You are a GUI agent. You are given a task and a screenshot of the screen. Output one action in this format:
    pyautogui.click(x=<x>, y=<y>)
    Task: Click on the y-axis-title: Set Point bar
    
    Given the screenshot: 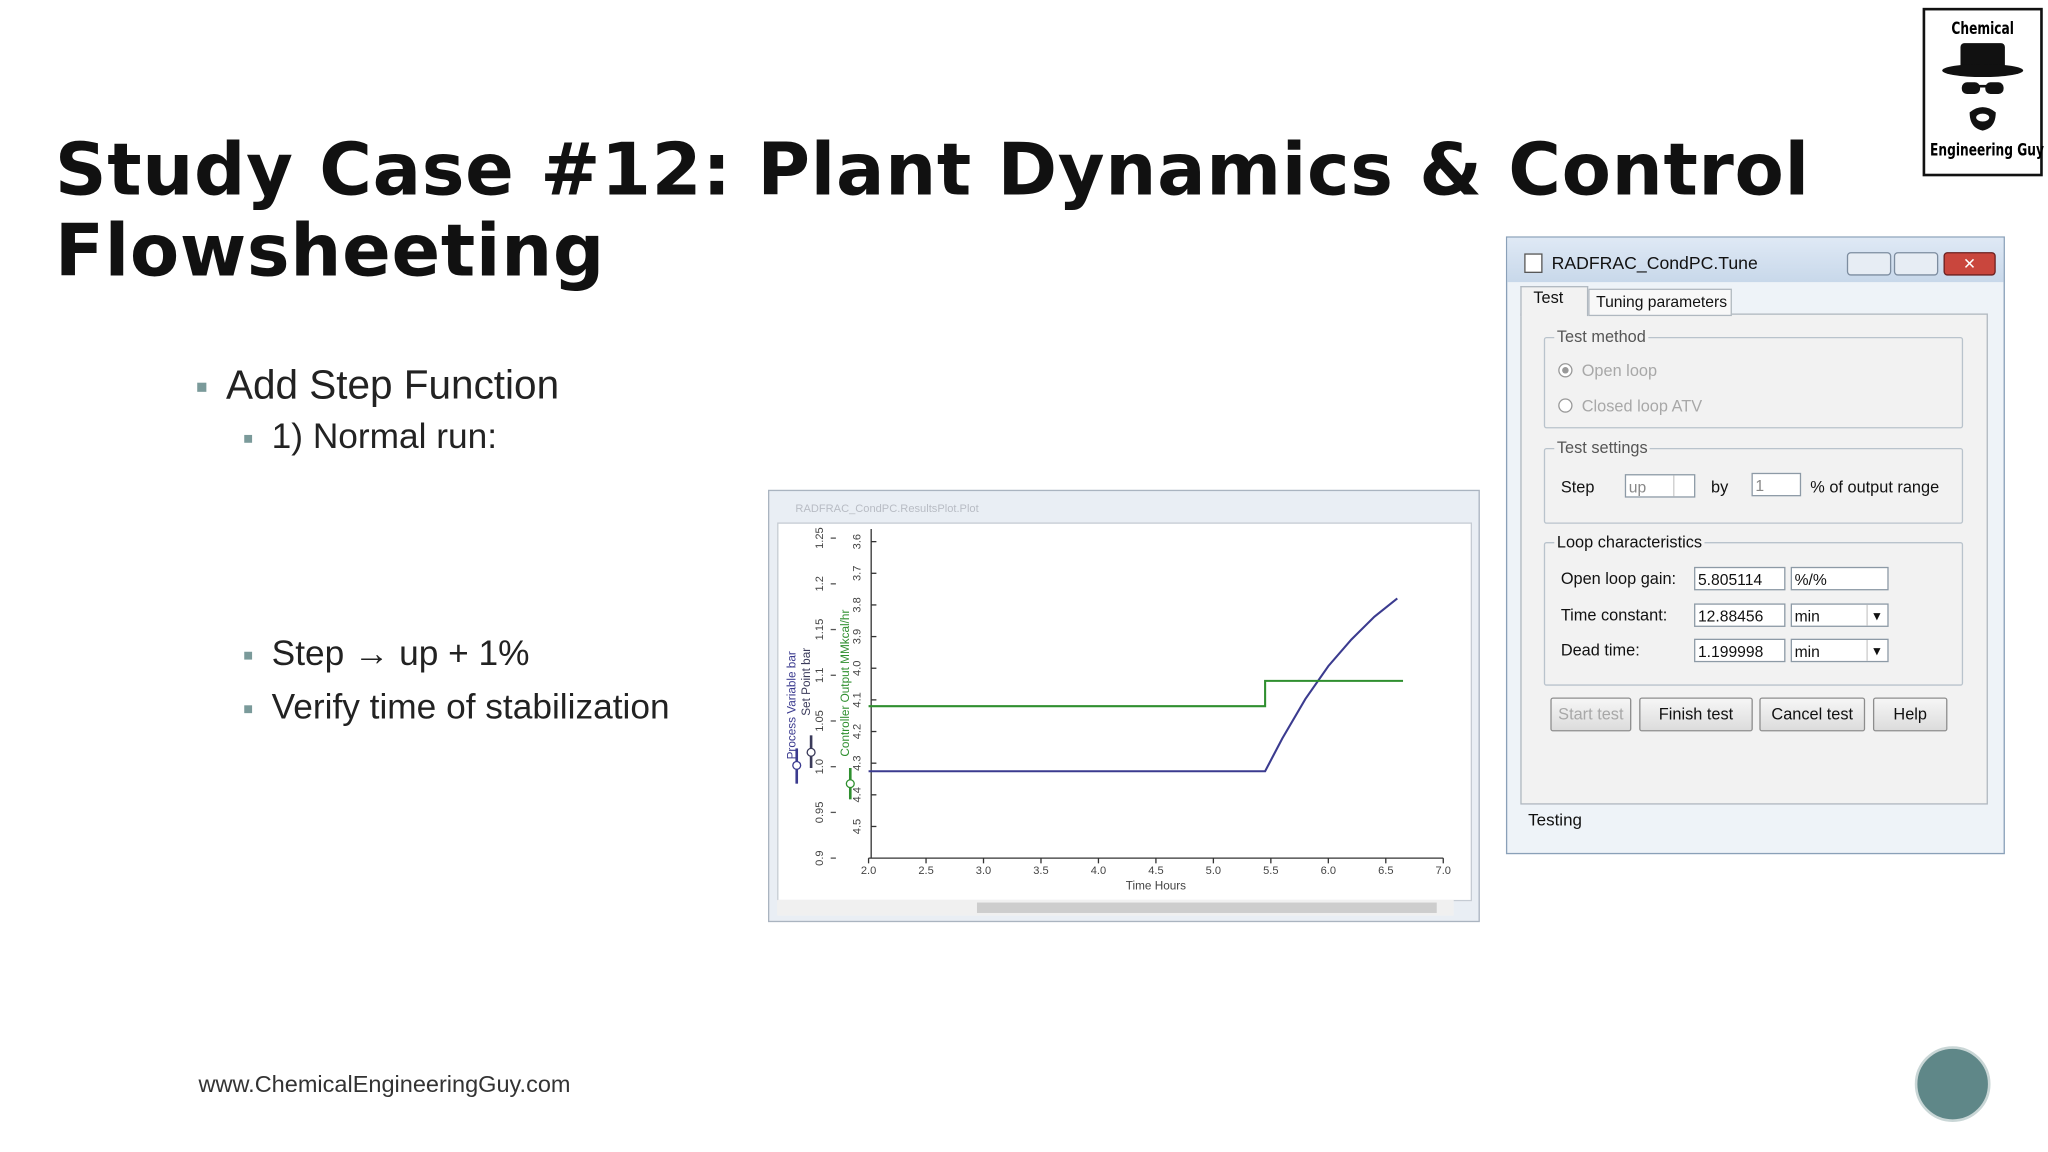 What is the action you would take?
    pyautogui.click(x=806, y=682)
    